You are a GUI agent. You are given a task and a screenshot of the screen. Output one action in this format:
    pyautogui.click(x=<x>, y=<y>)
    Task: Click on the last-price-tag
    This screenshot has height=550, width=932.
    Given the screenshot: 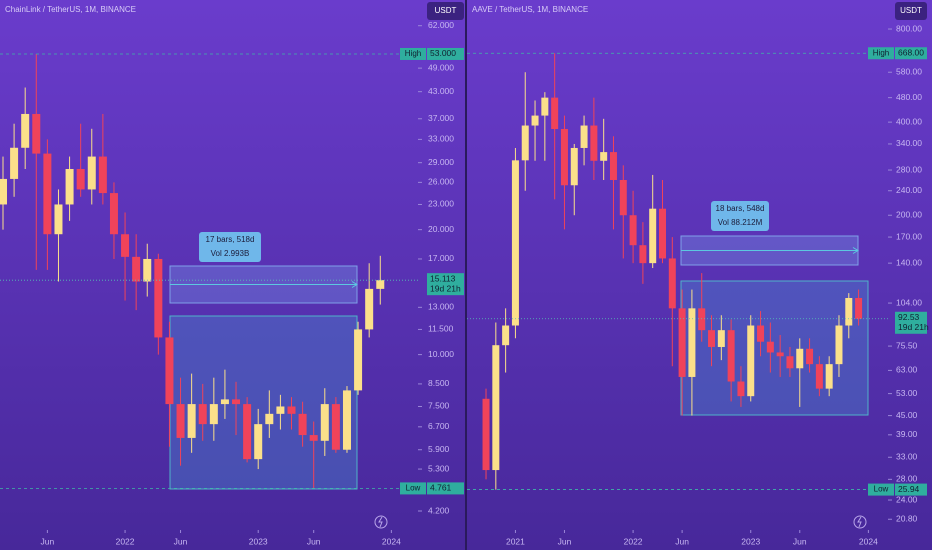 What is the action you would take?
    pyautogui.click(x=445, y=284)
    